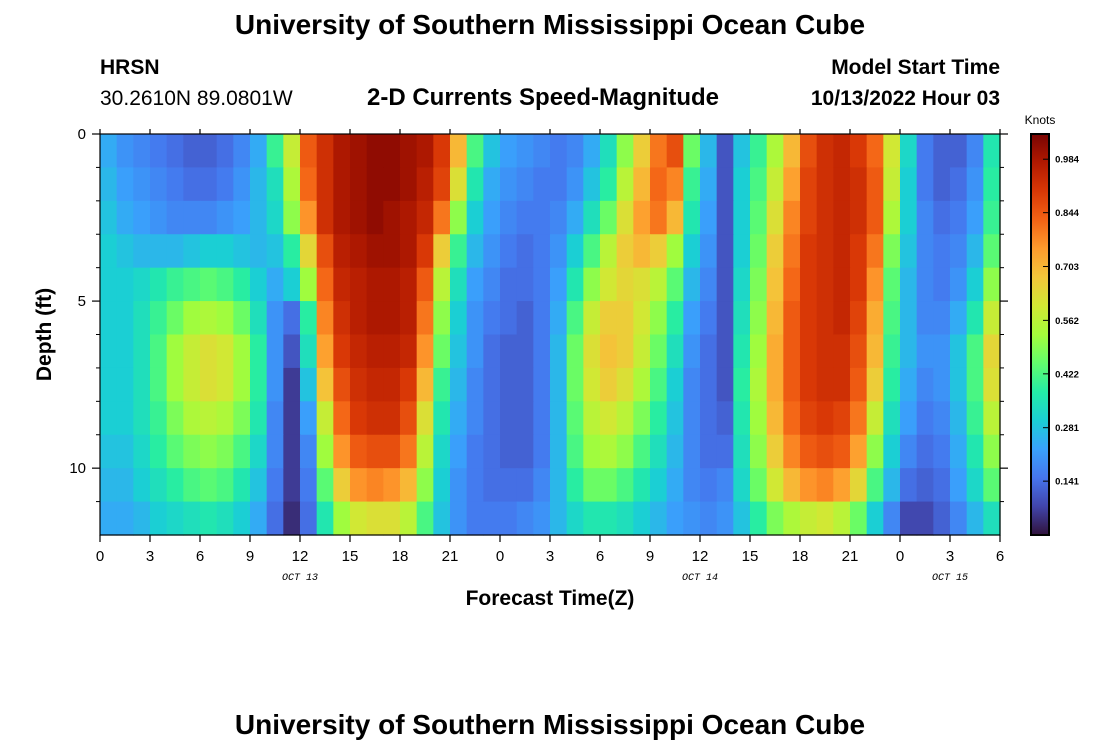  Describe the element at coordinates (650, 556) in the screenshot. I see `x-tick-label: 9` at that location.